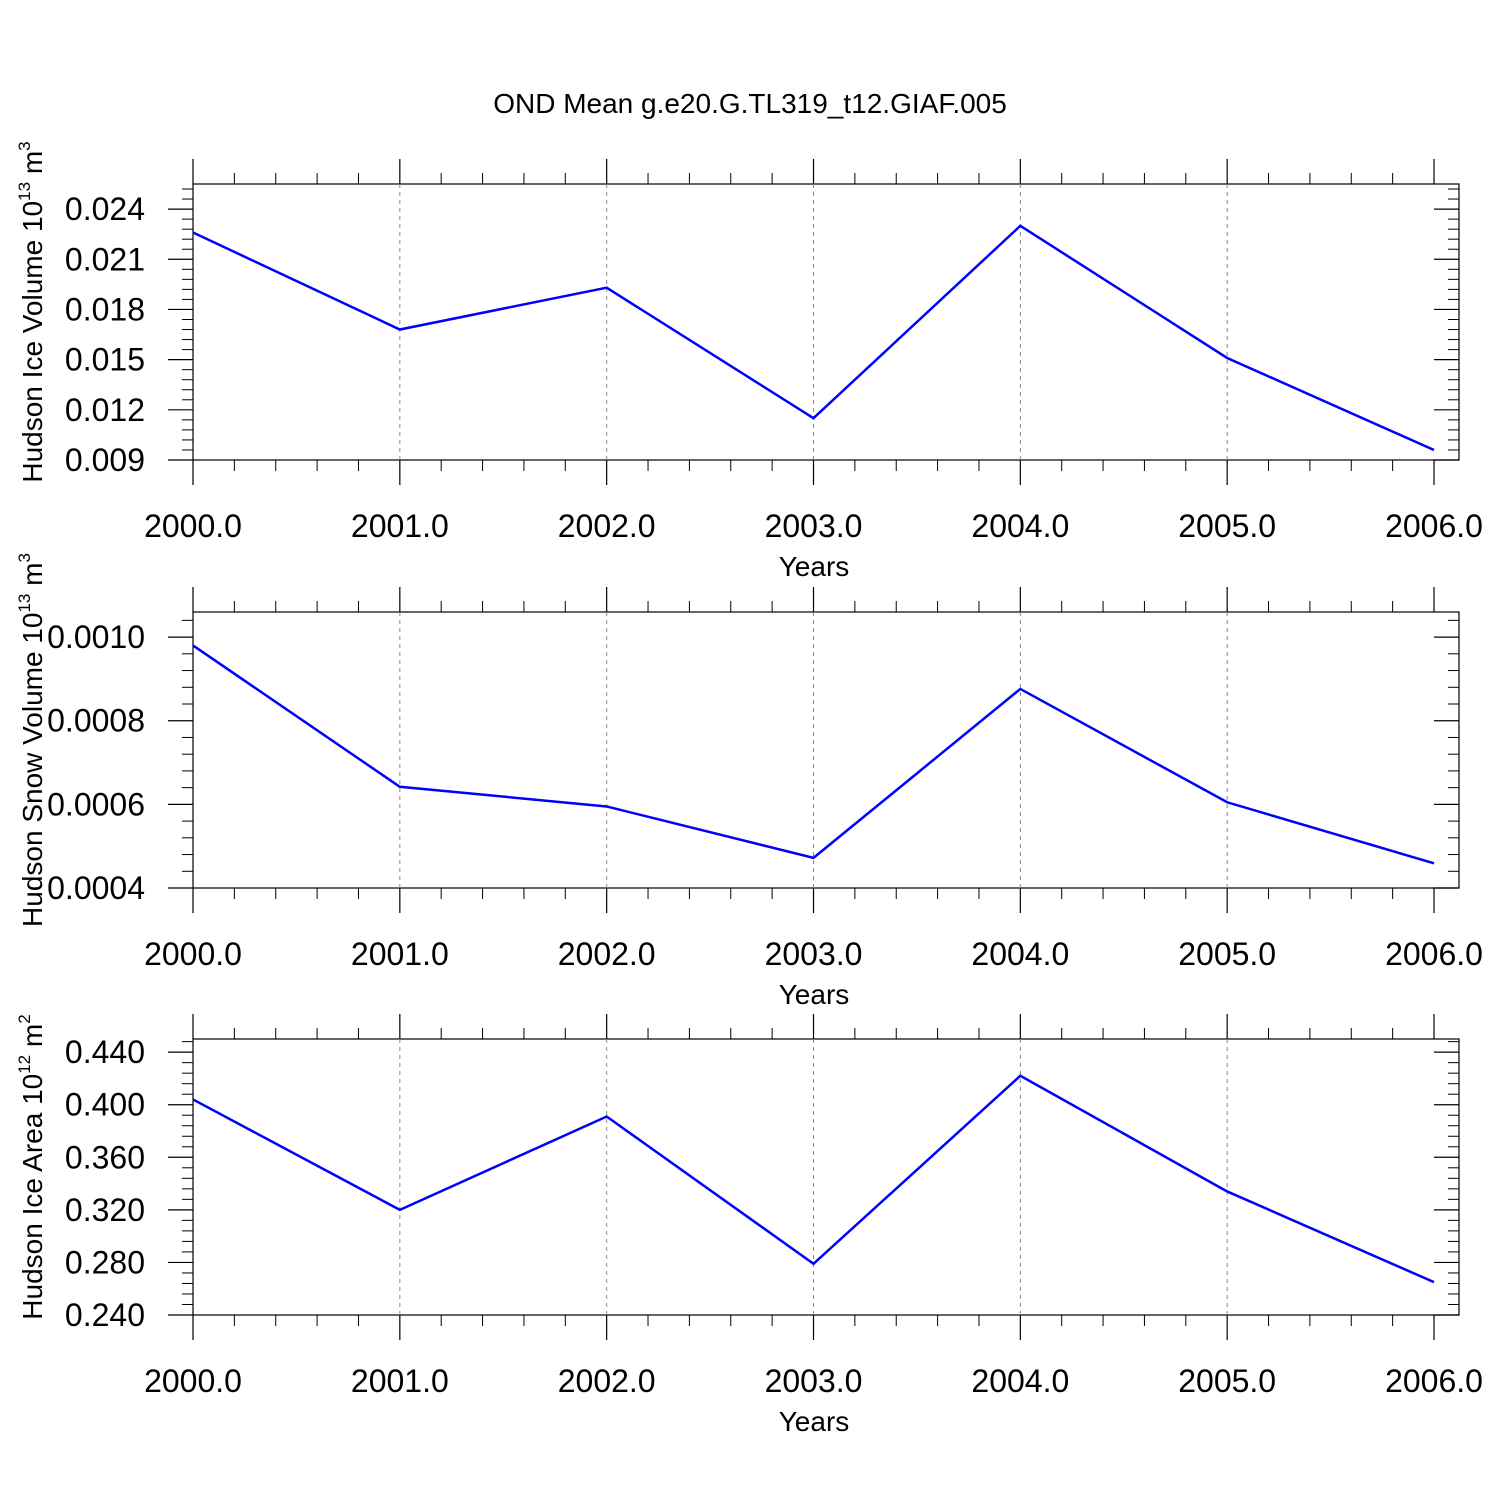 This screenshot has width=1500, height=1500. What do you see at coordinates (105, 1315) in the screenshot?
I see `y-tick-label: 0.240` at bounding box center [105, 1315].